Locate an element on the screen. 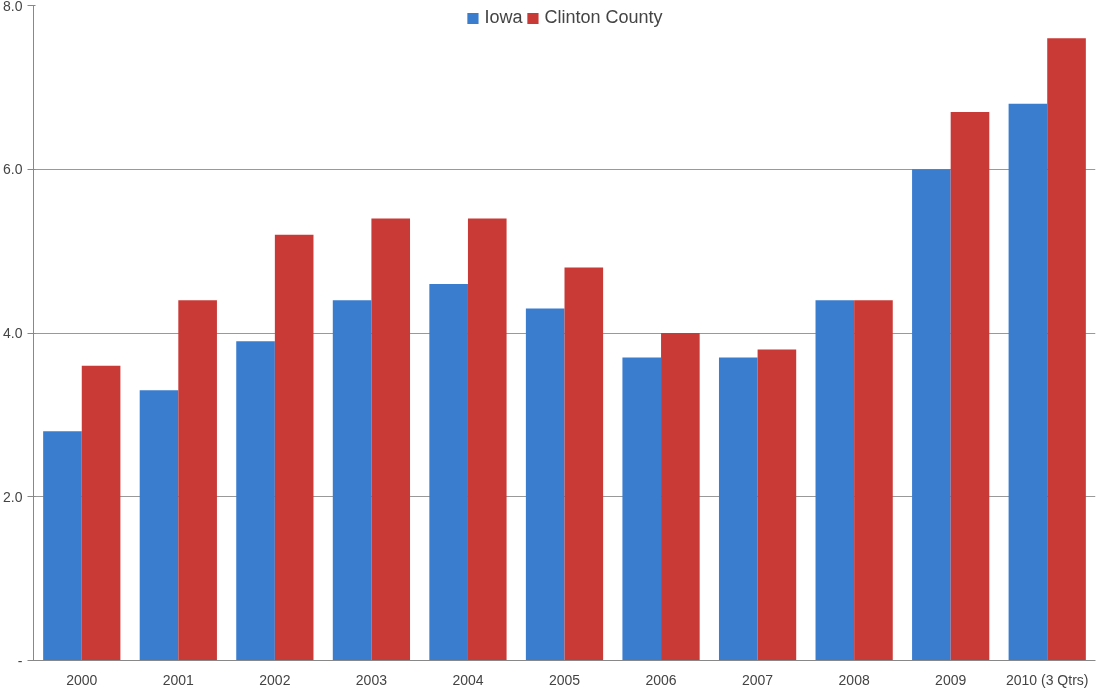 The image size is (1112, 698). x-tick-label: 2002 is located at coordinates (275, 679).